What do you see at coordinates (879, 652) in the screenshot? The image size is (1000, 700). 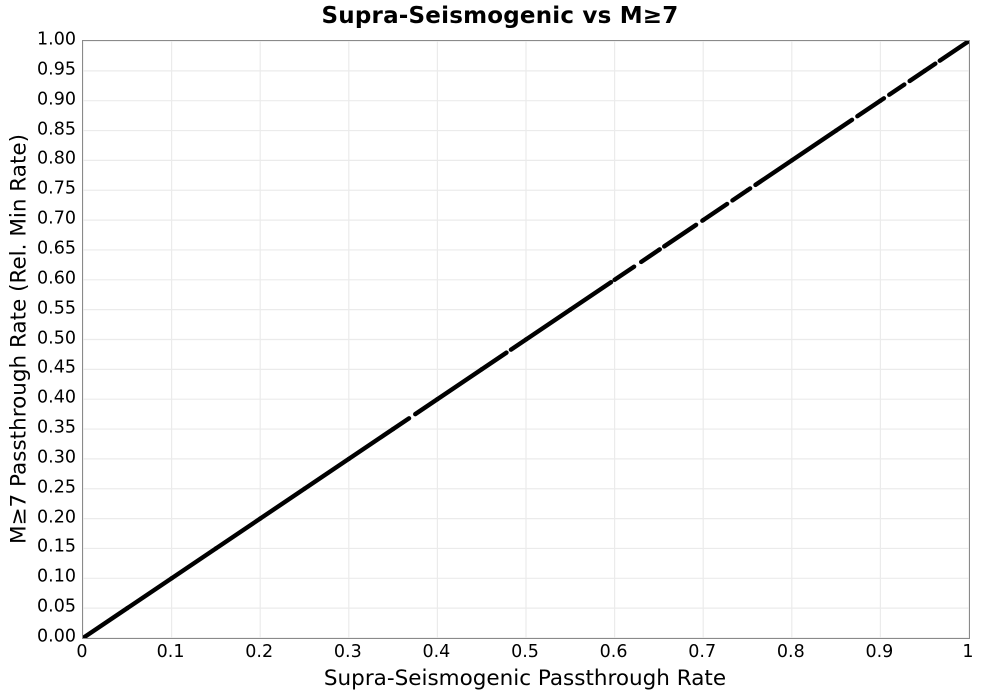 I see `x-tick-label: 0.9` at bounding box center [879, 652].